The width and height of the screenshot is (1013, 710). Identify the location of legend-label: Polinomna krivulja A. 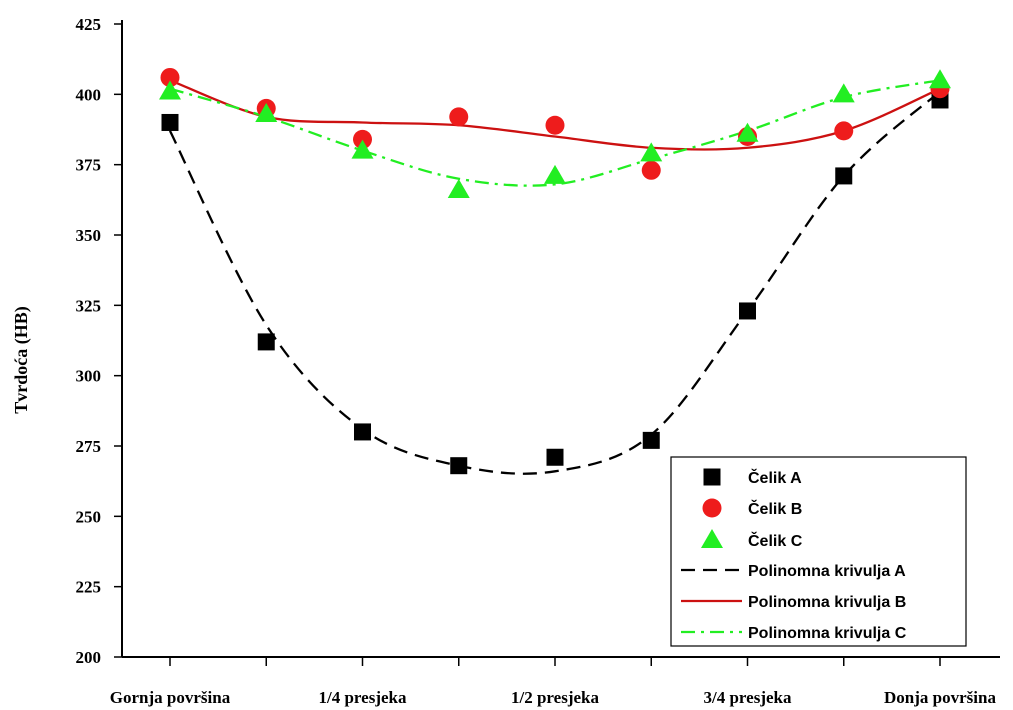
(827, 571).